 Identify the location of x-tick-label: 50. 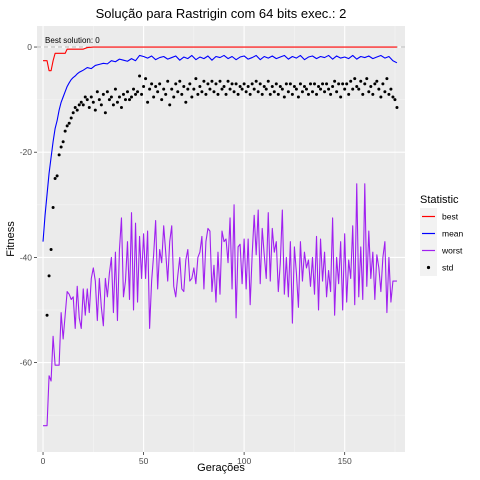
(144, 461).